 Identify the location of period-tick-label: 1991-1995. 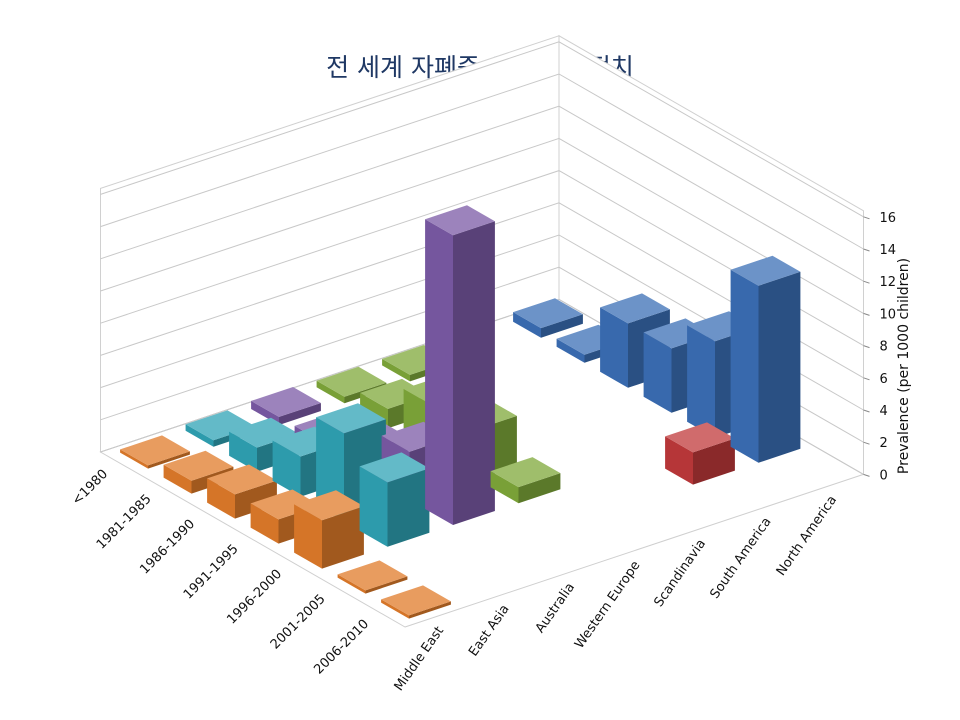
(211, 572).